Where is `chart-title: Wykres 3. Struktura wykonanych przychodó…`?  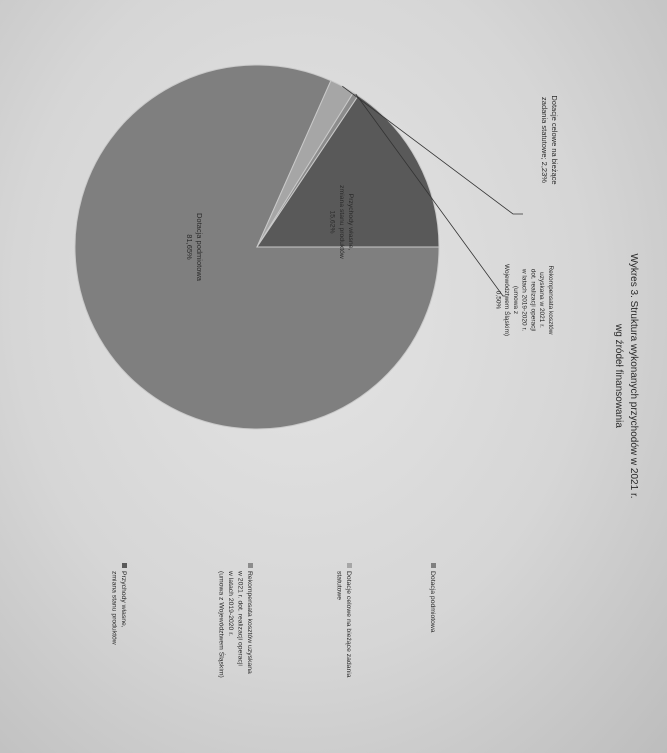 chart-title: Wykres 3. Struktura wykonanych przychodó… is located at coordinates (633, 375).